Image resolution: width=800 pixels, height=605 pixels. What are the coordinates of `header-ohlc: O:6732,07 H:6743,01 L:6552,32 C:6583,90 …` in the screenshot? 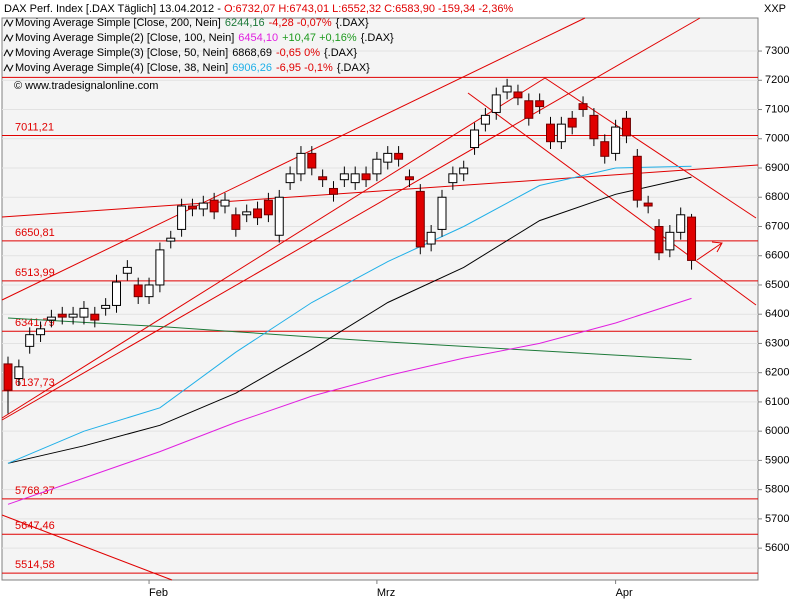 It's located at (368, 9).